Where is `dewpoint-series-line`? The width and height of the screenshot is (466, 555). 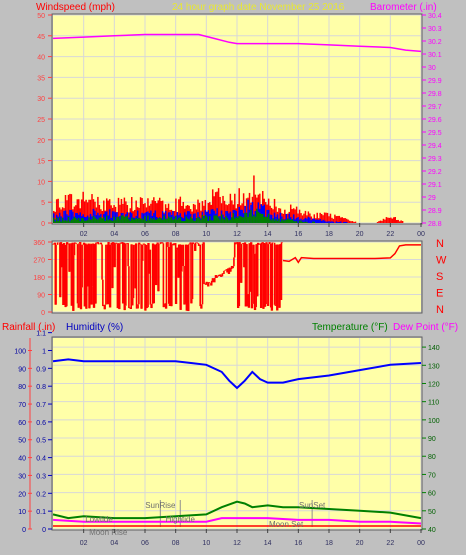 dewpoint-series-line is located at coordinates (237, 521).